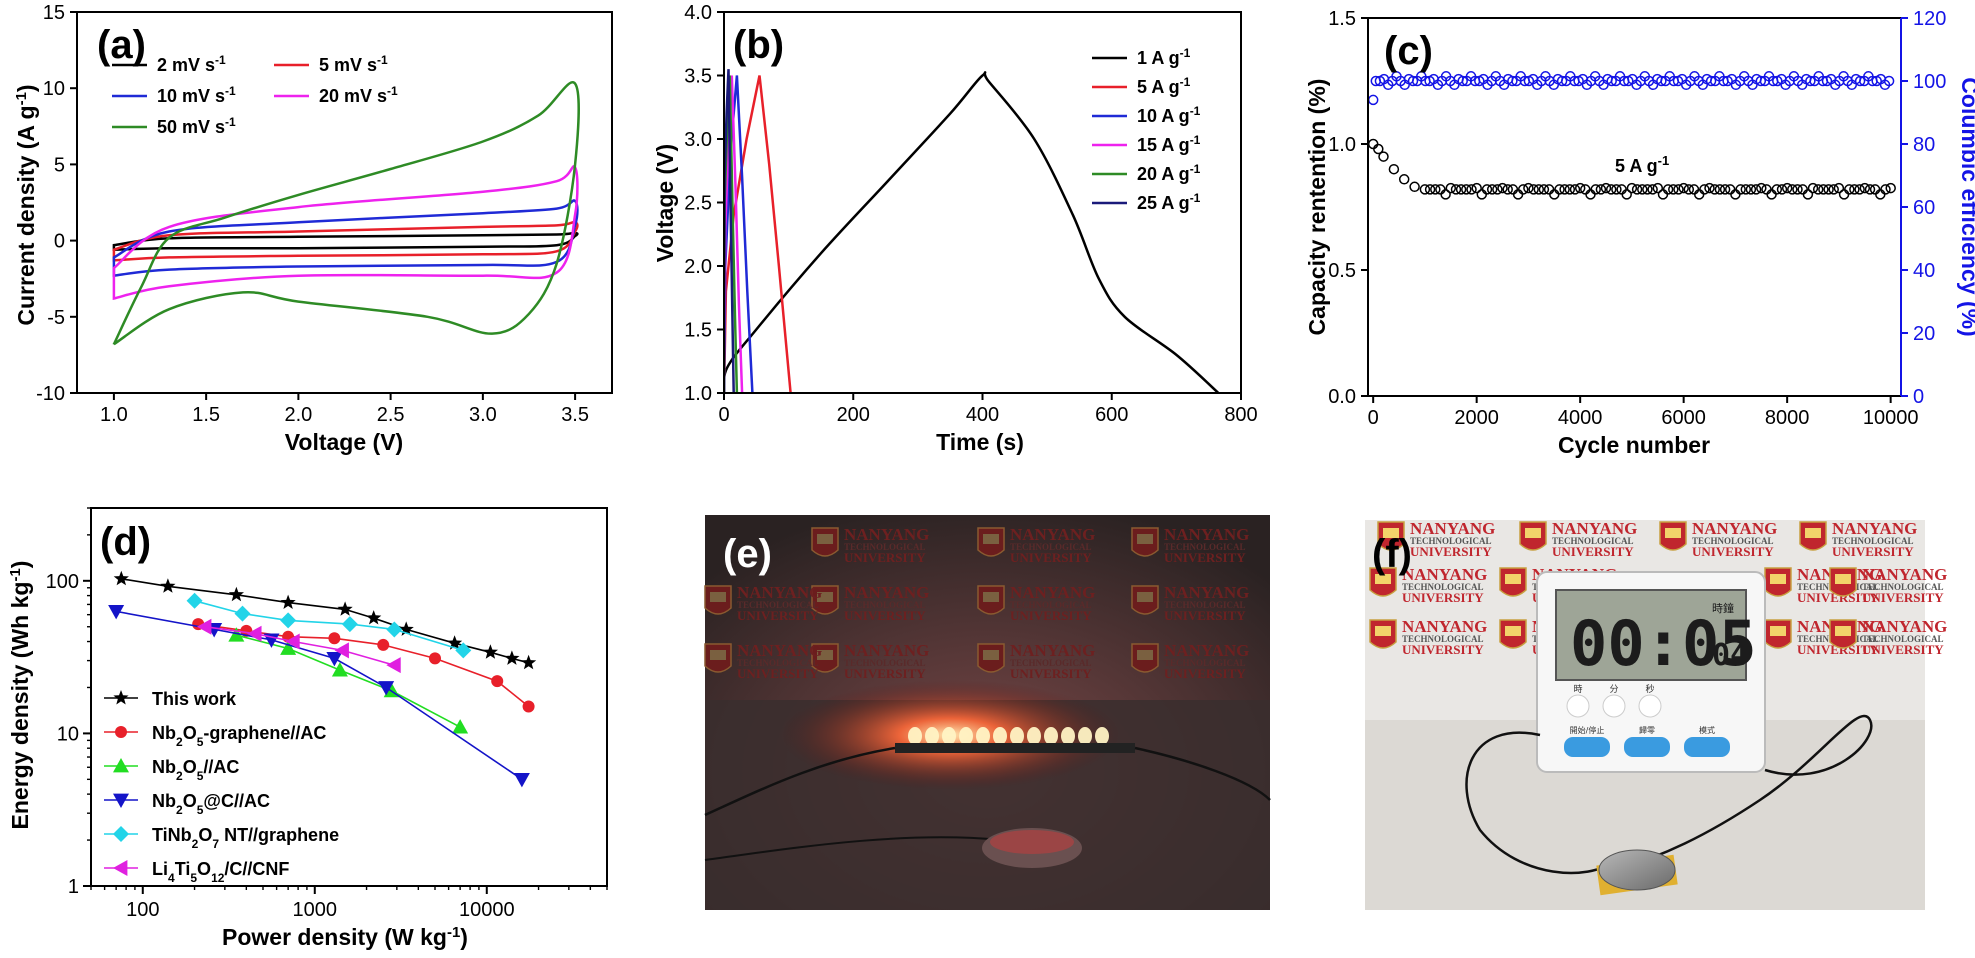 Image resolution: width=1975 pixels, height=958 pixels. What do you see at coordinates (1032, 842) in the screenshot?
I see `photo-e-coin-reflection` at bounding box center [1032, 842].